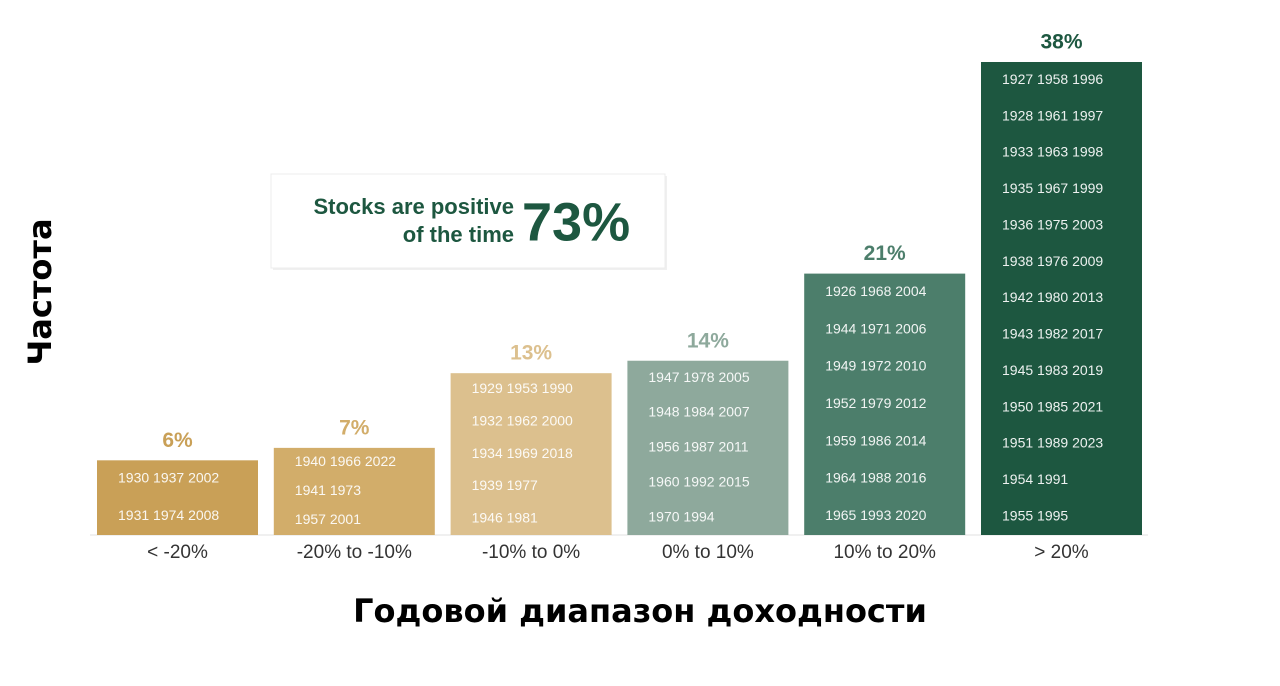  What do you see at coordinates (168, 515) in the screenshot?
I see `bar-years: 1931 1974 2008` at bounding box center [168, 515].